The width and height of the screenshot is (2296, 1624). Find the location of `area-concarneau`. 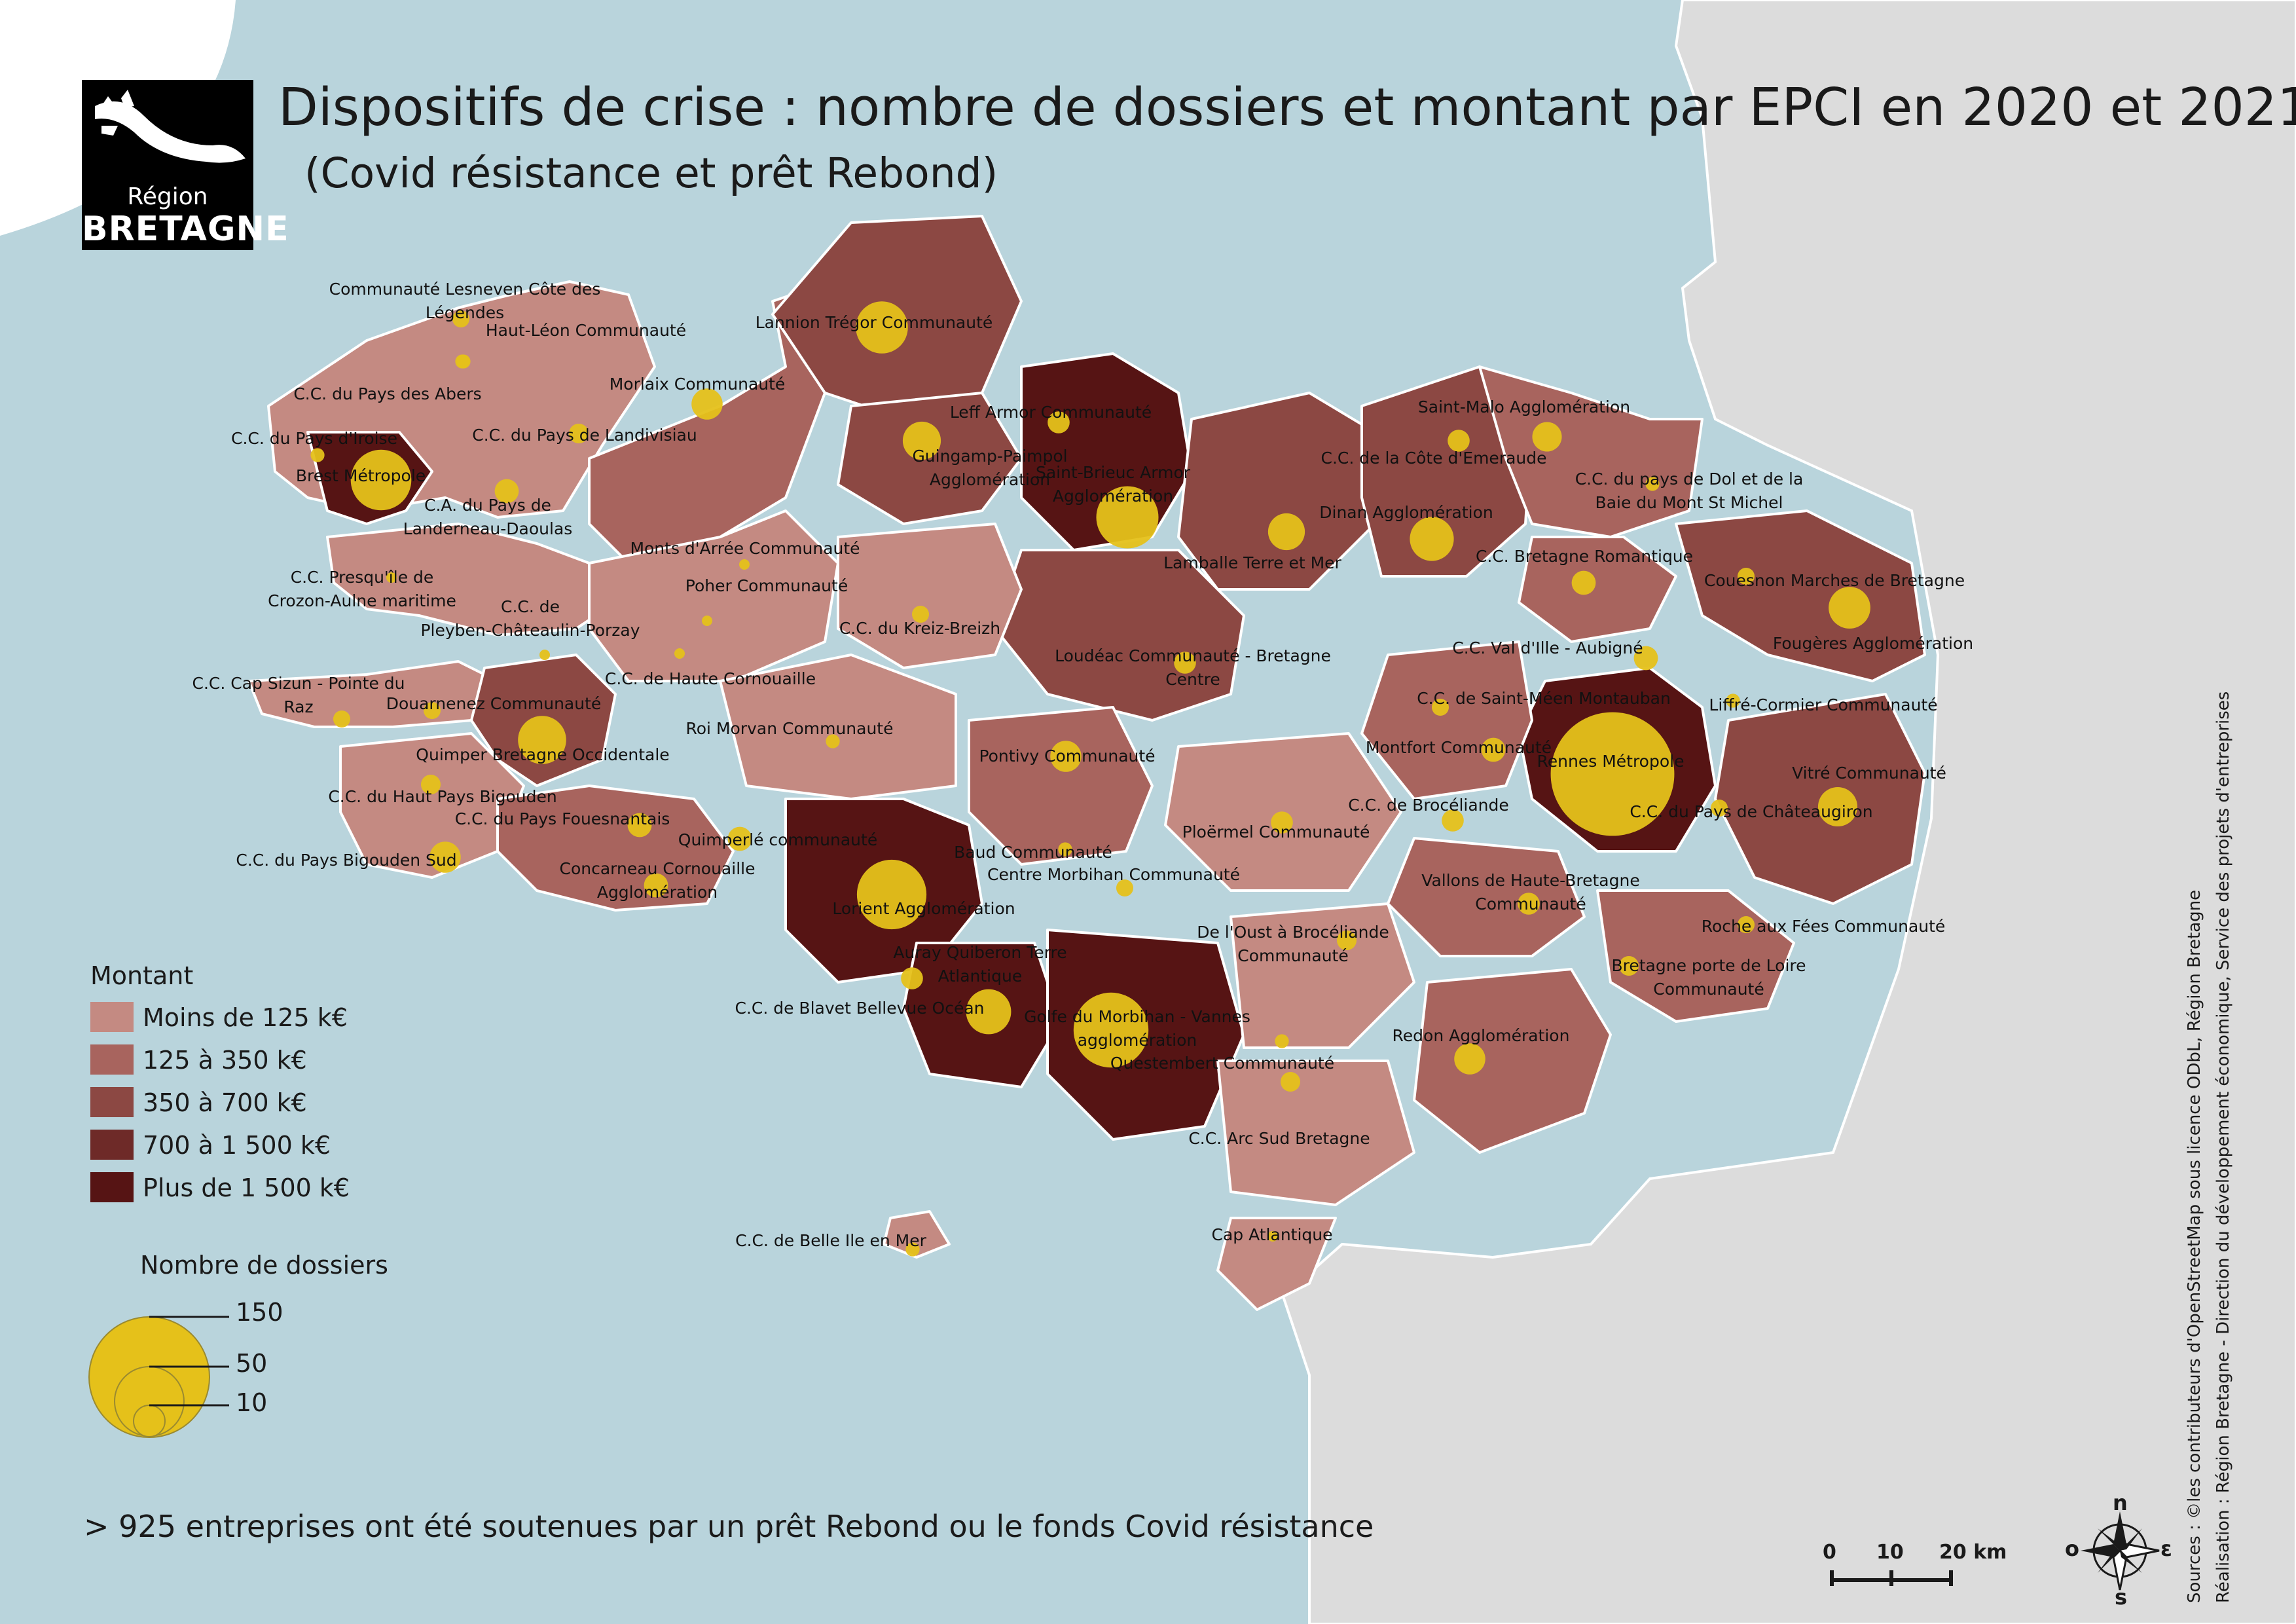

area-concarneau is located at coordinates (615, 848).